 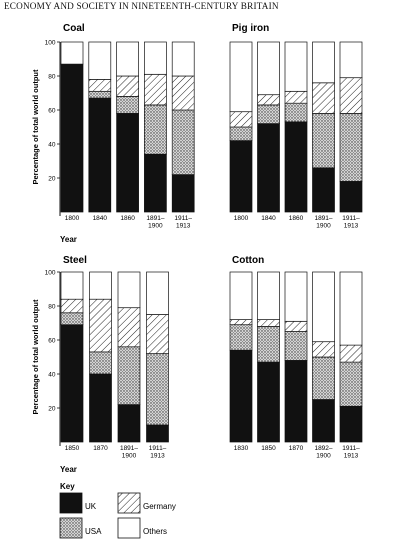 I want to click on key-item-usa: USA, so click(x=80, y=528).